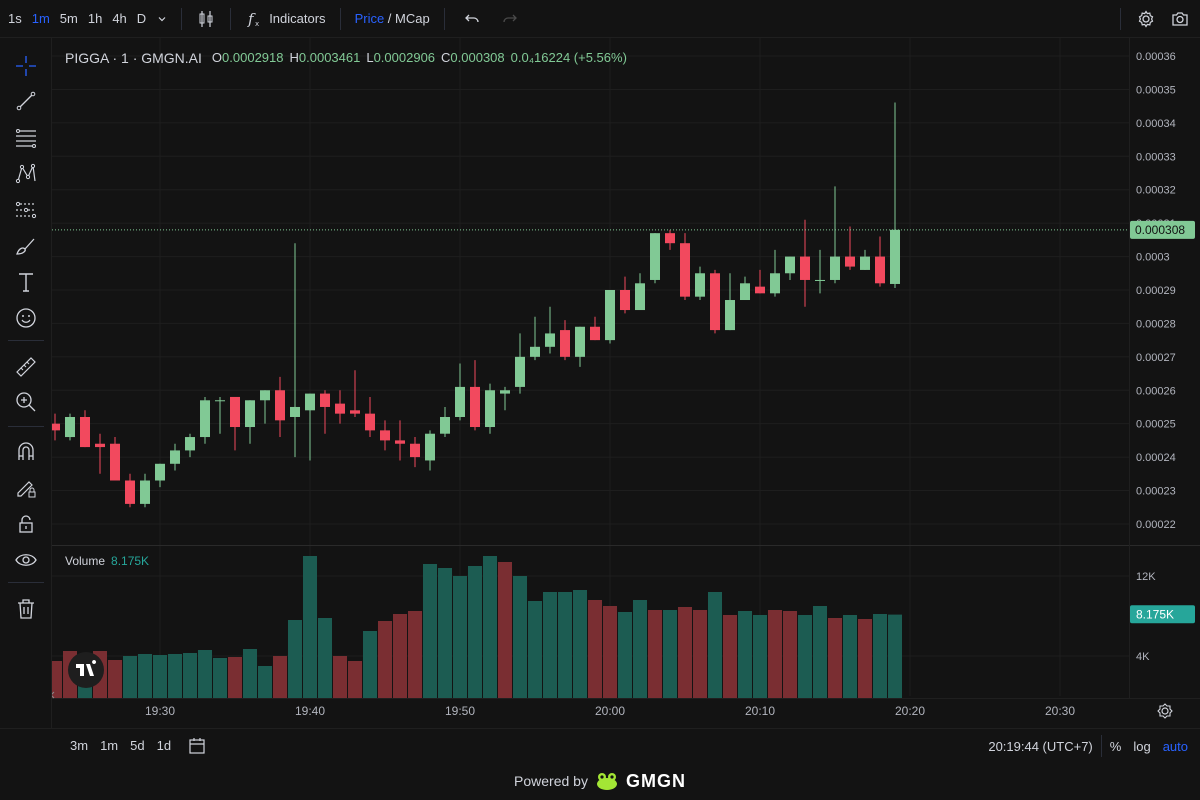 The width and height of the screenshot is (1200, 800). Describe the element at coordinates (26, 282) in the screenshot. I see `text-tool` at that location.